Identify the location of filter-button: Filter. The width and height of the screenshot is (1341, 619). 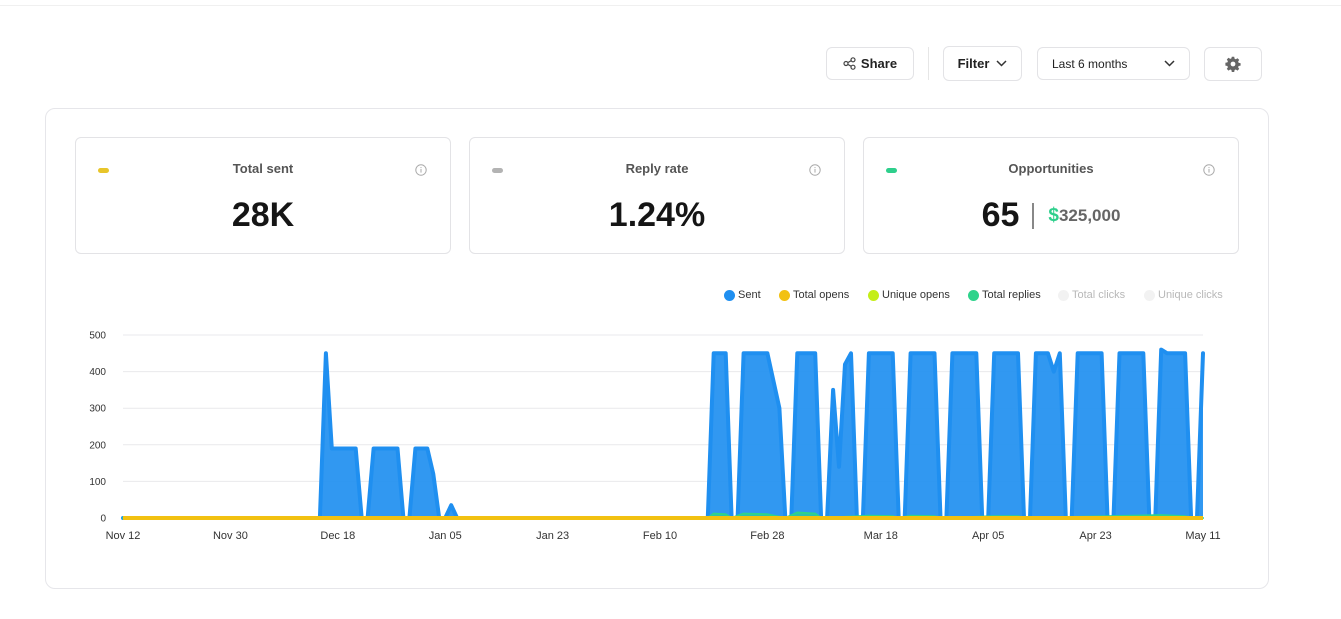
(982, 63).